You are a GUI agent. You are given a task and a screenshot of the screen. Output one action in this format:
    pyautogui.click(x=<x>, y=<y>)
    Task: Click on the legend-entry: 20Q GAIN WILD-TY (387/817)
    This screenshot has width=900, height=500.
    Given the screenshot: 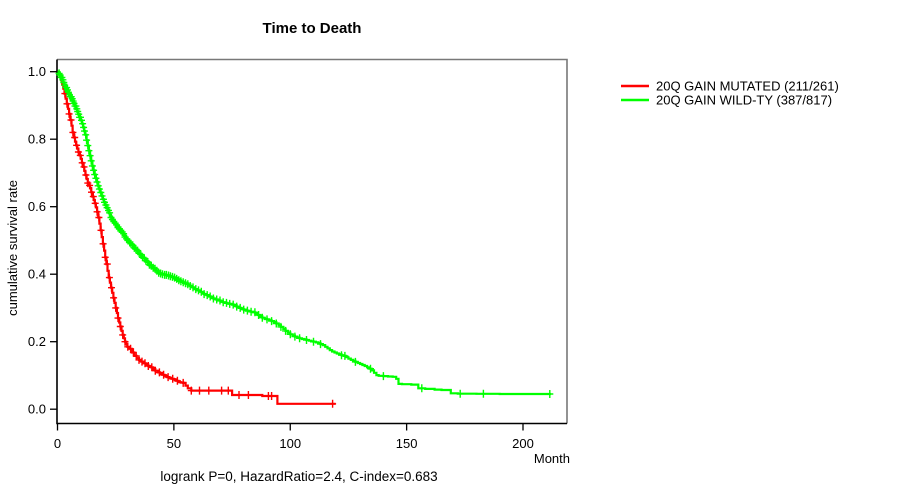 What is the action you would take?
    pyautogui.click(x=726, y=100)
    